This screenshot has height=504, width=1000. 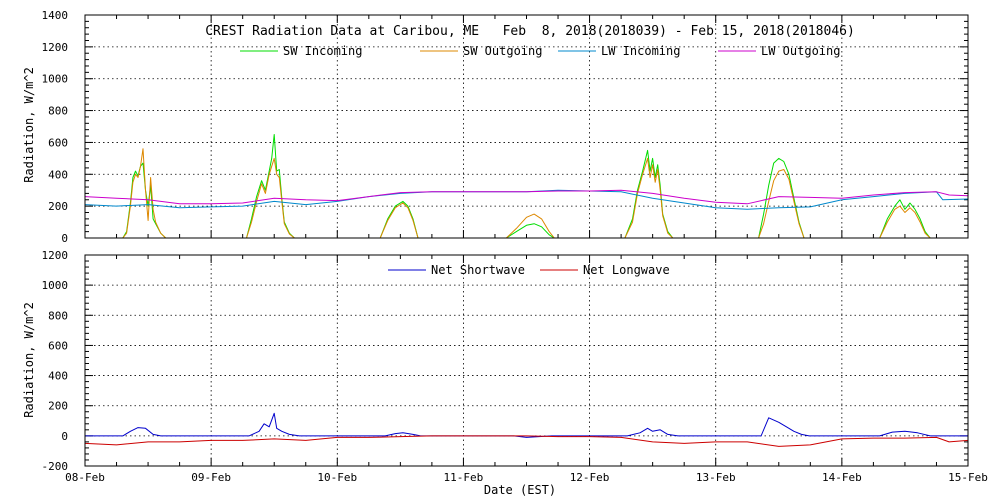 I want to click on series-line-net-longwave, so click(x=526, y=441).